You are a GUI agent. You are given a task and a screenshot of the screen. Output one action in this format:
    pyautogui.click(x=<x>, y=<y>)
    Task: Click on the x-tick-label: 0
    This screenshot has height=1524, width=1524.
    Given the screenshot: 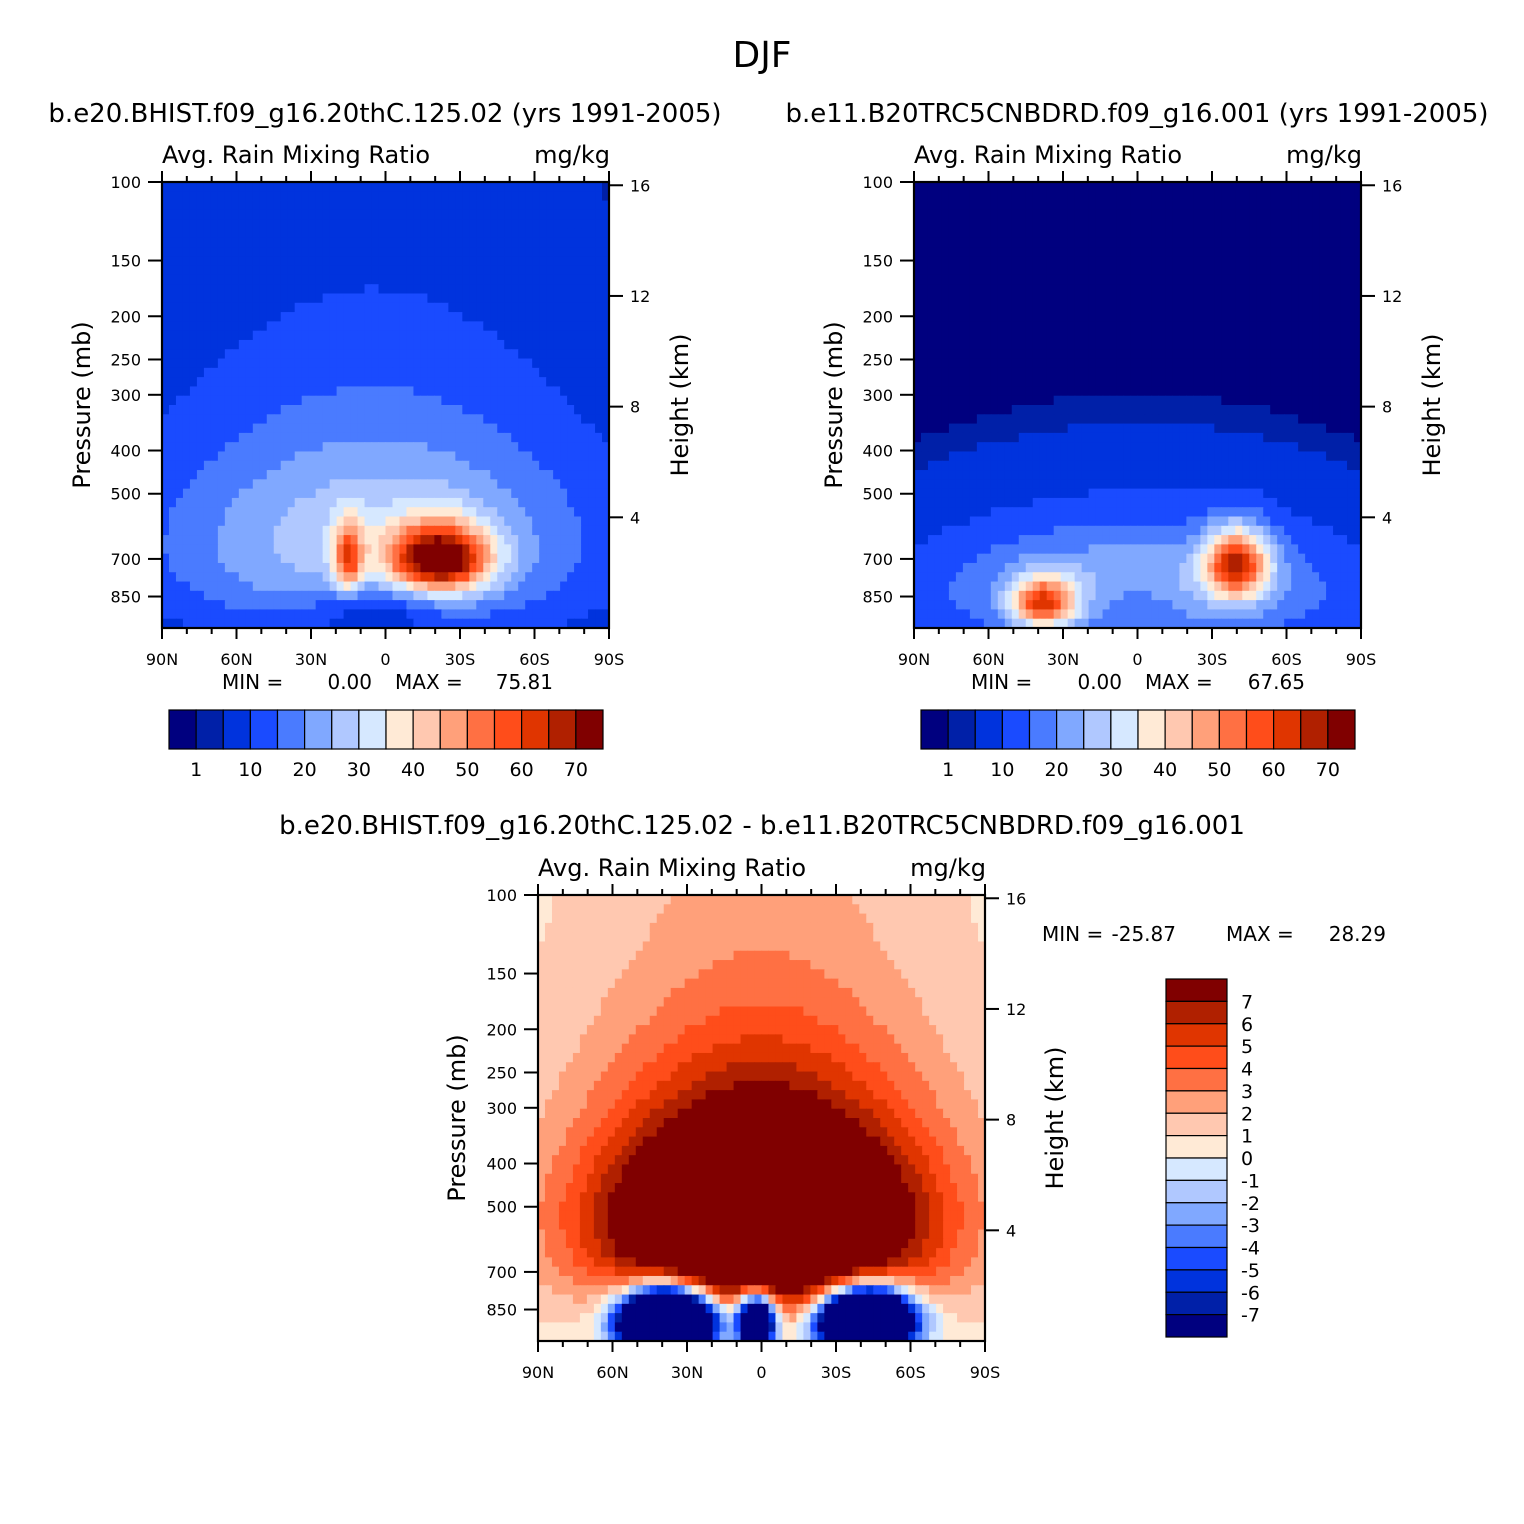 What is the action you would take?
    pyautogui.click(x=385, y=659)
    